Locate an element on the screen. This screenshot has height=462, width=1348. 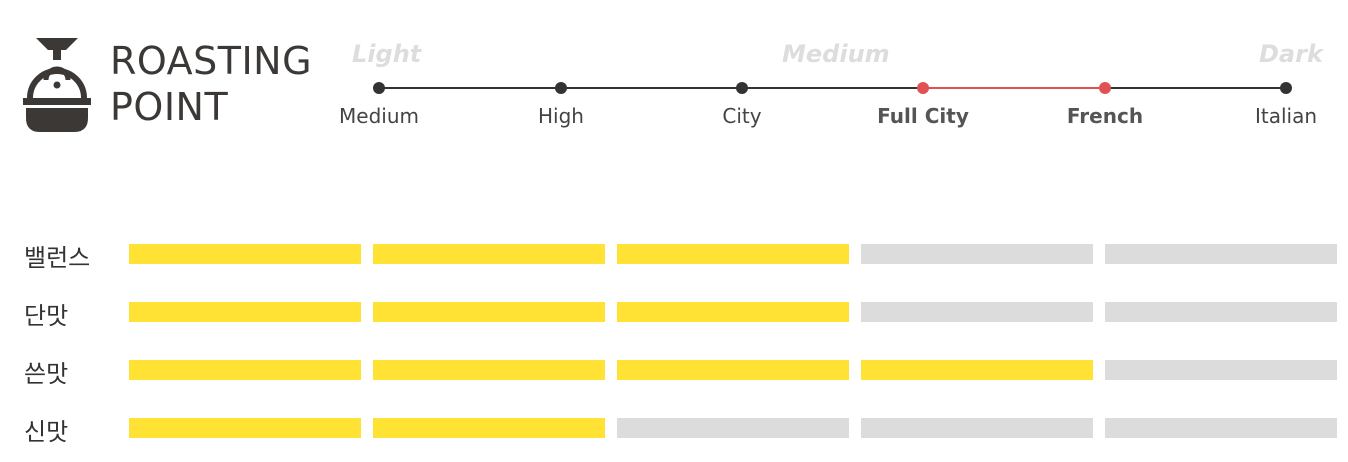
scale-heading-dark: Dark is located at coordinates (1291, 54).